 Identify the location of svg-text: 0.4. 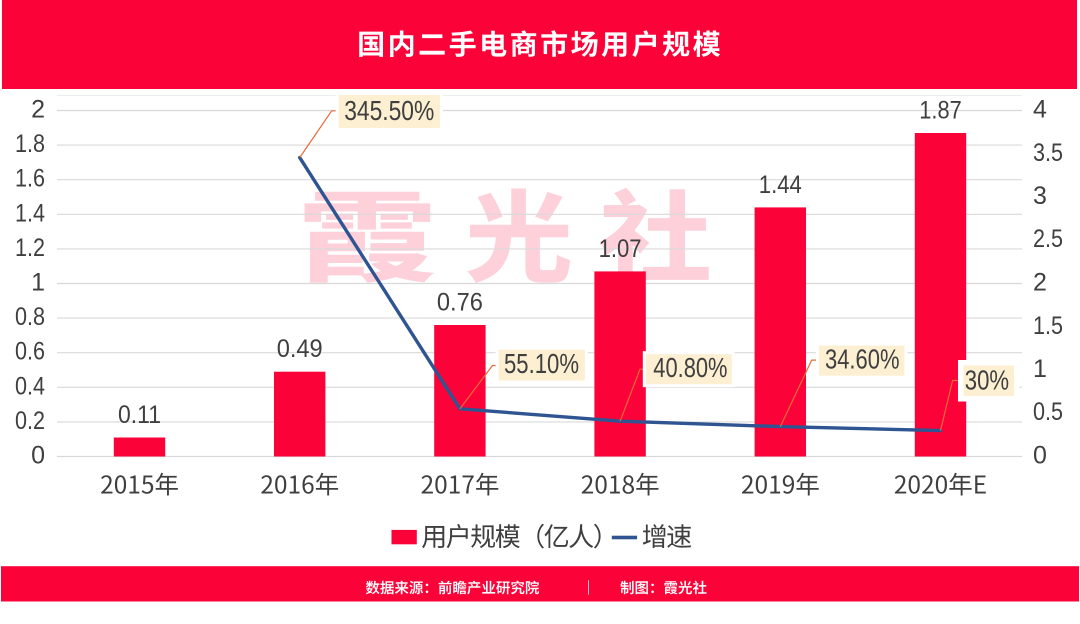
(30, 386).